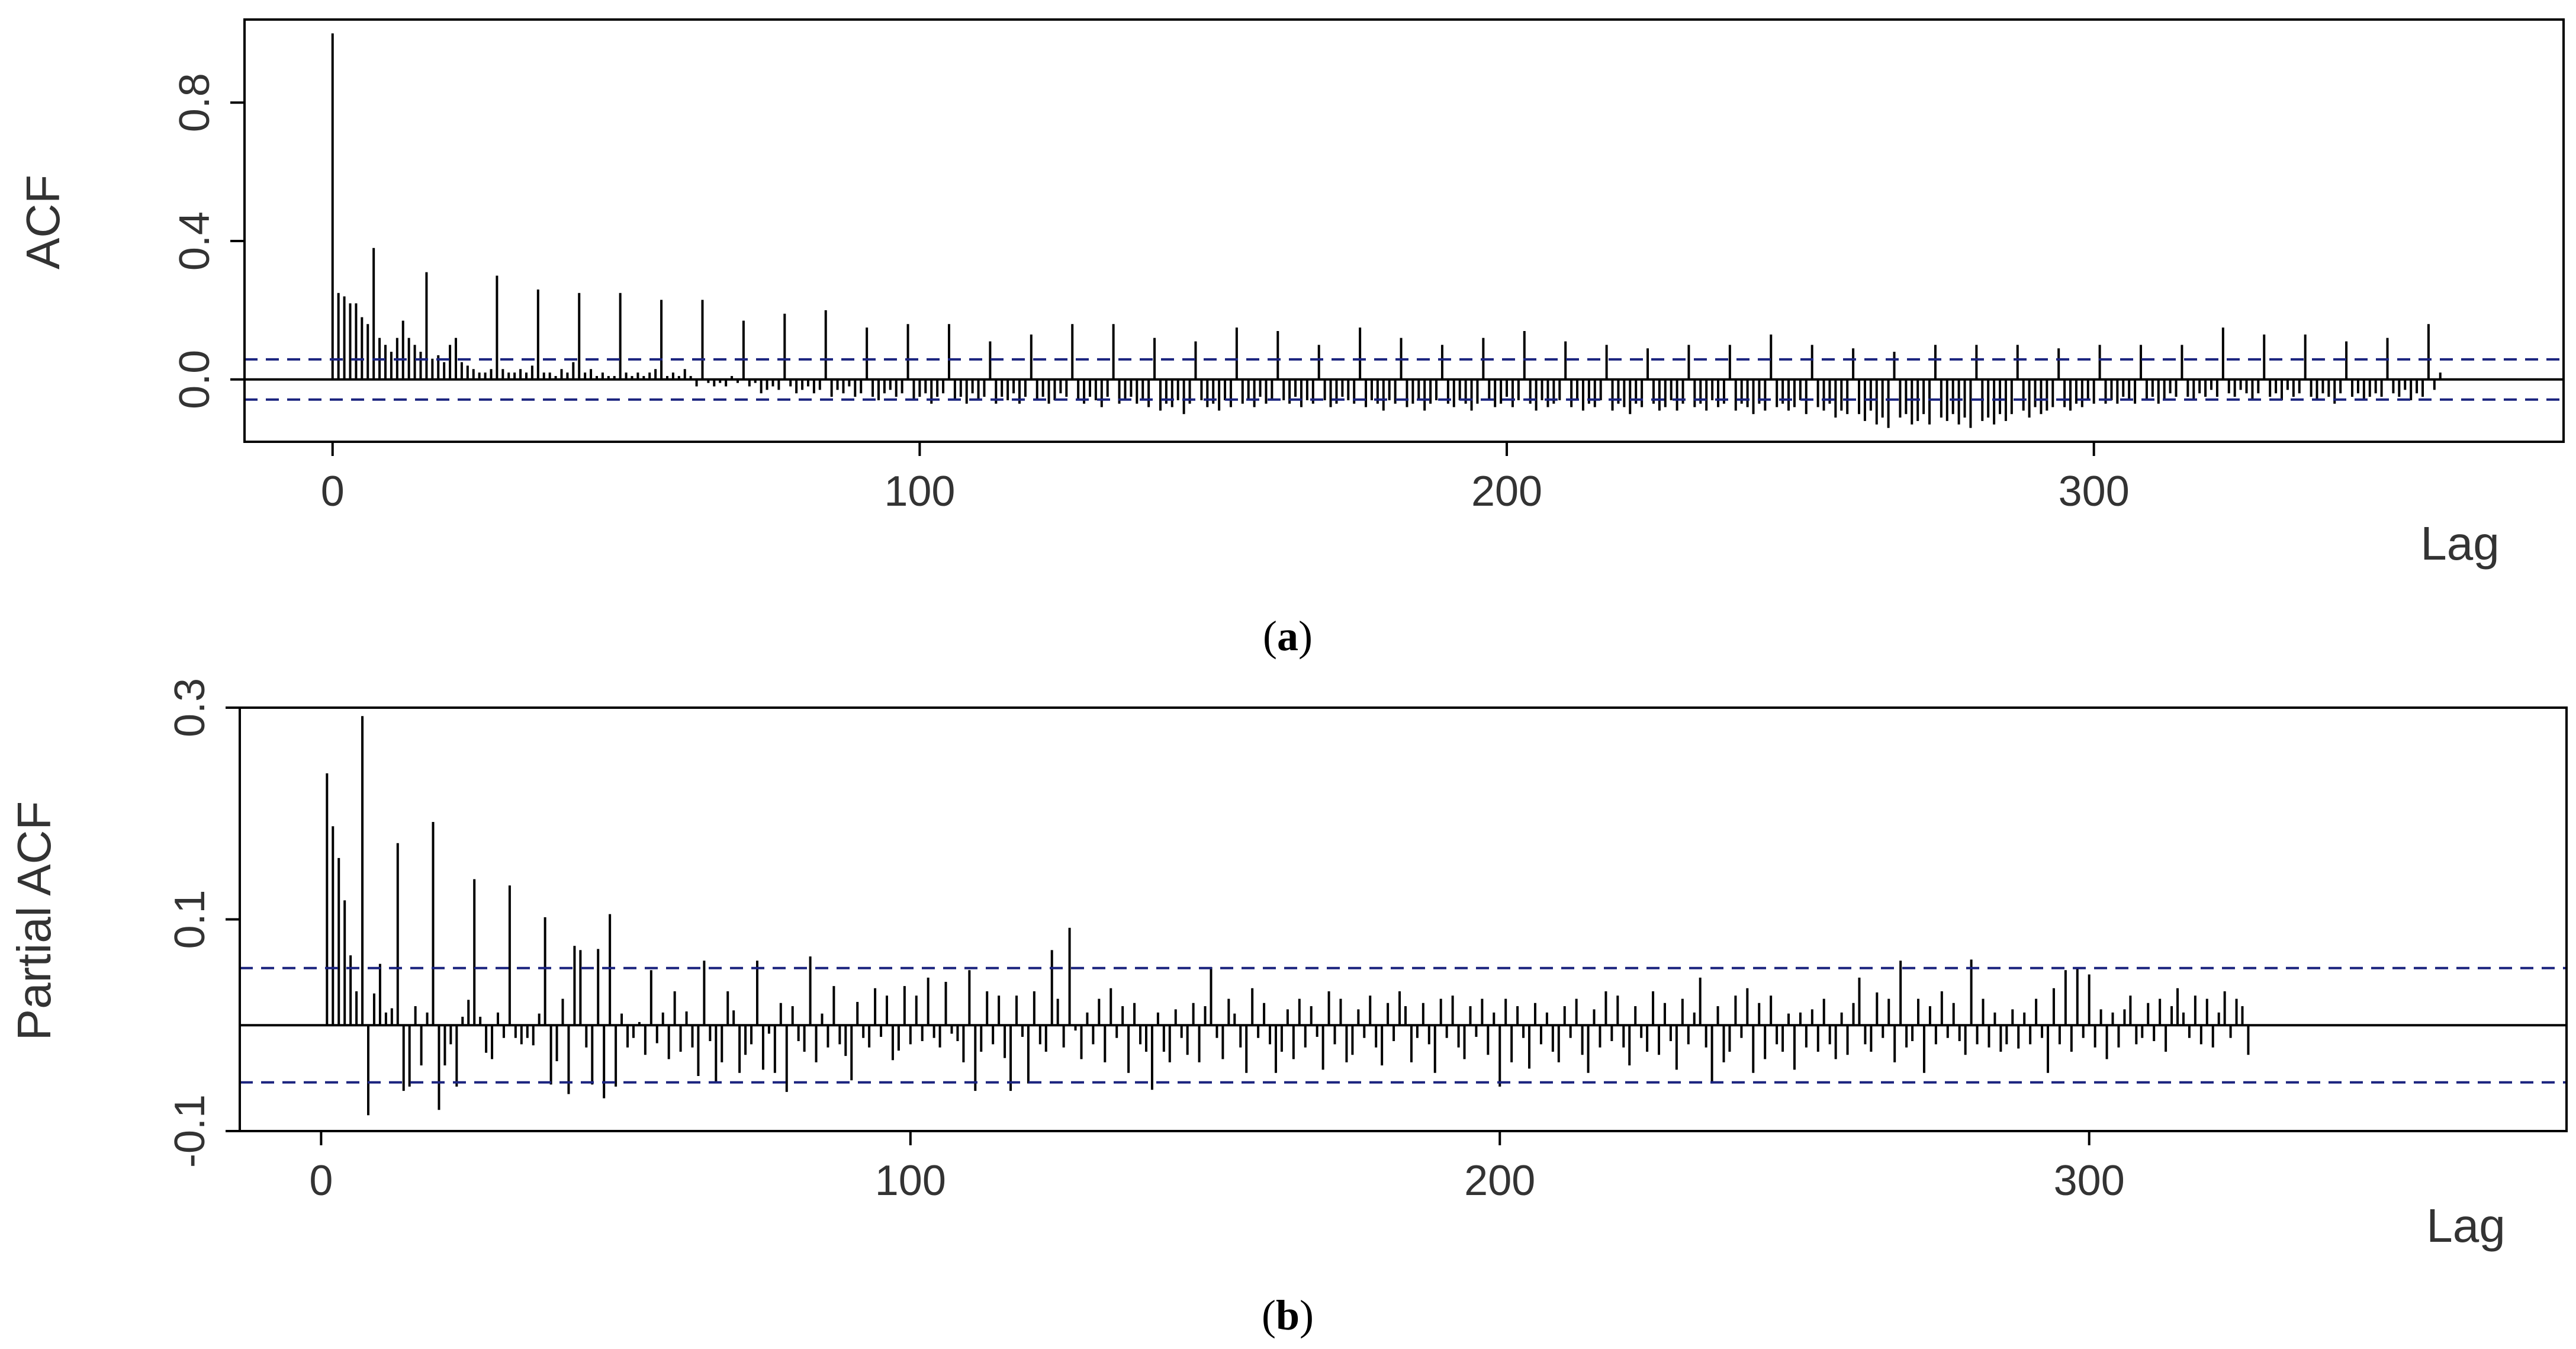 This screenshot has height=1349, width=2576. What do you see at coordinates (1217, 1168) in the screenshot?
I see `pacf-x-axis: 0 100 200 300` at bounding box center [1217, 1168].